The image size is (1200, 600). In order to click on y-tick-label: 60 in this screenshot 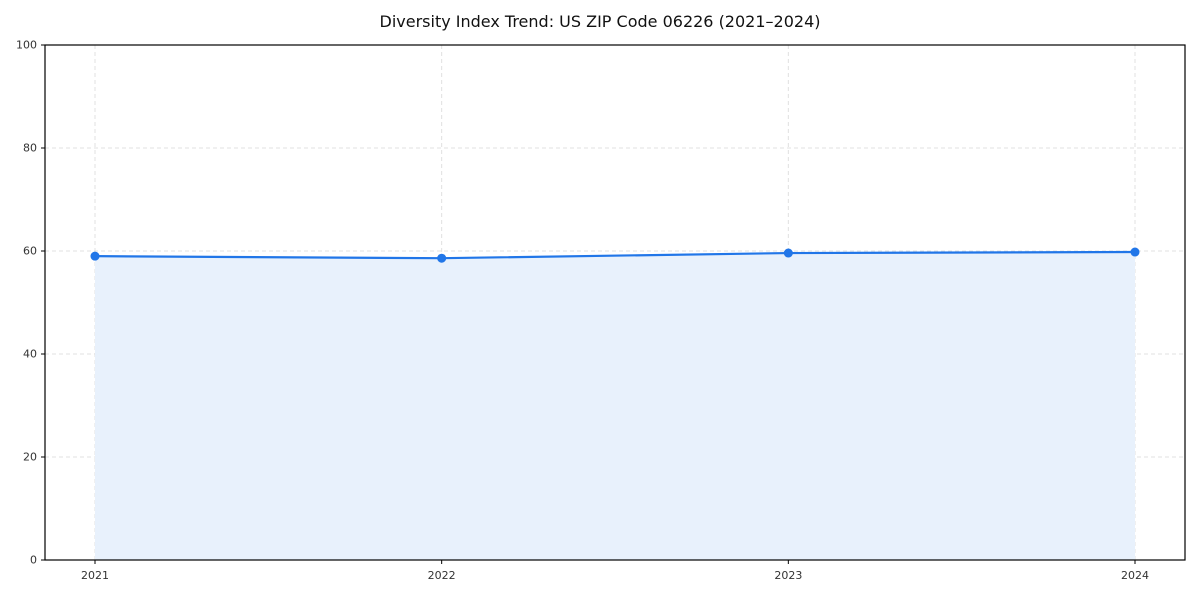, I will do `click(30, 251)`.